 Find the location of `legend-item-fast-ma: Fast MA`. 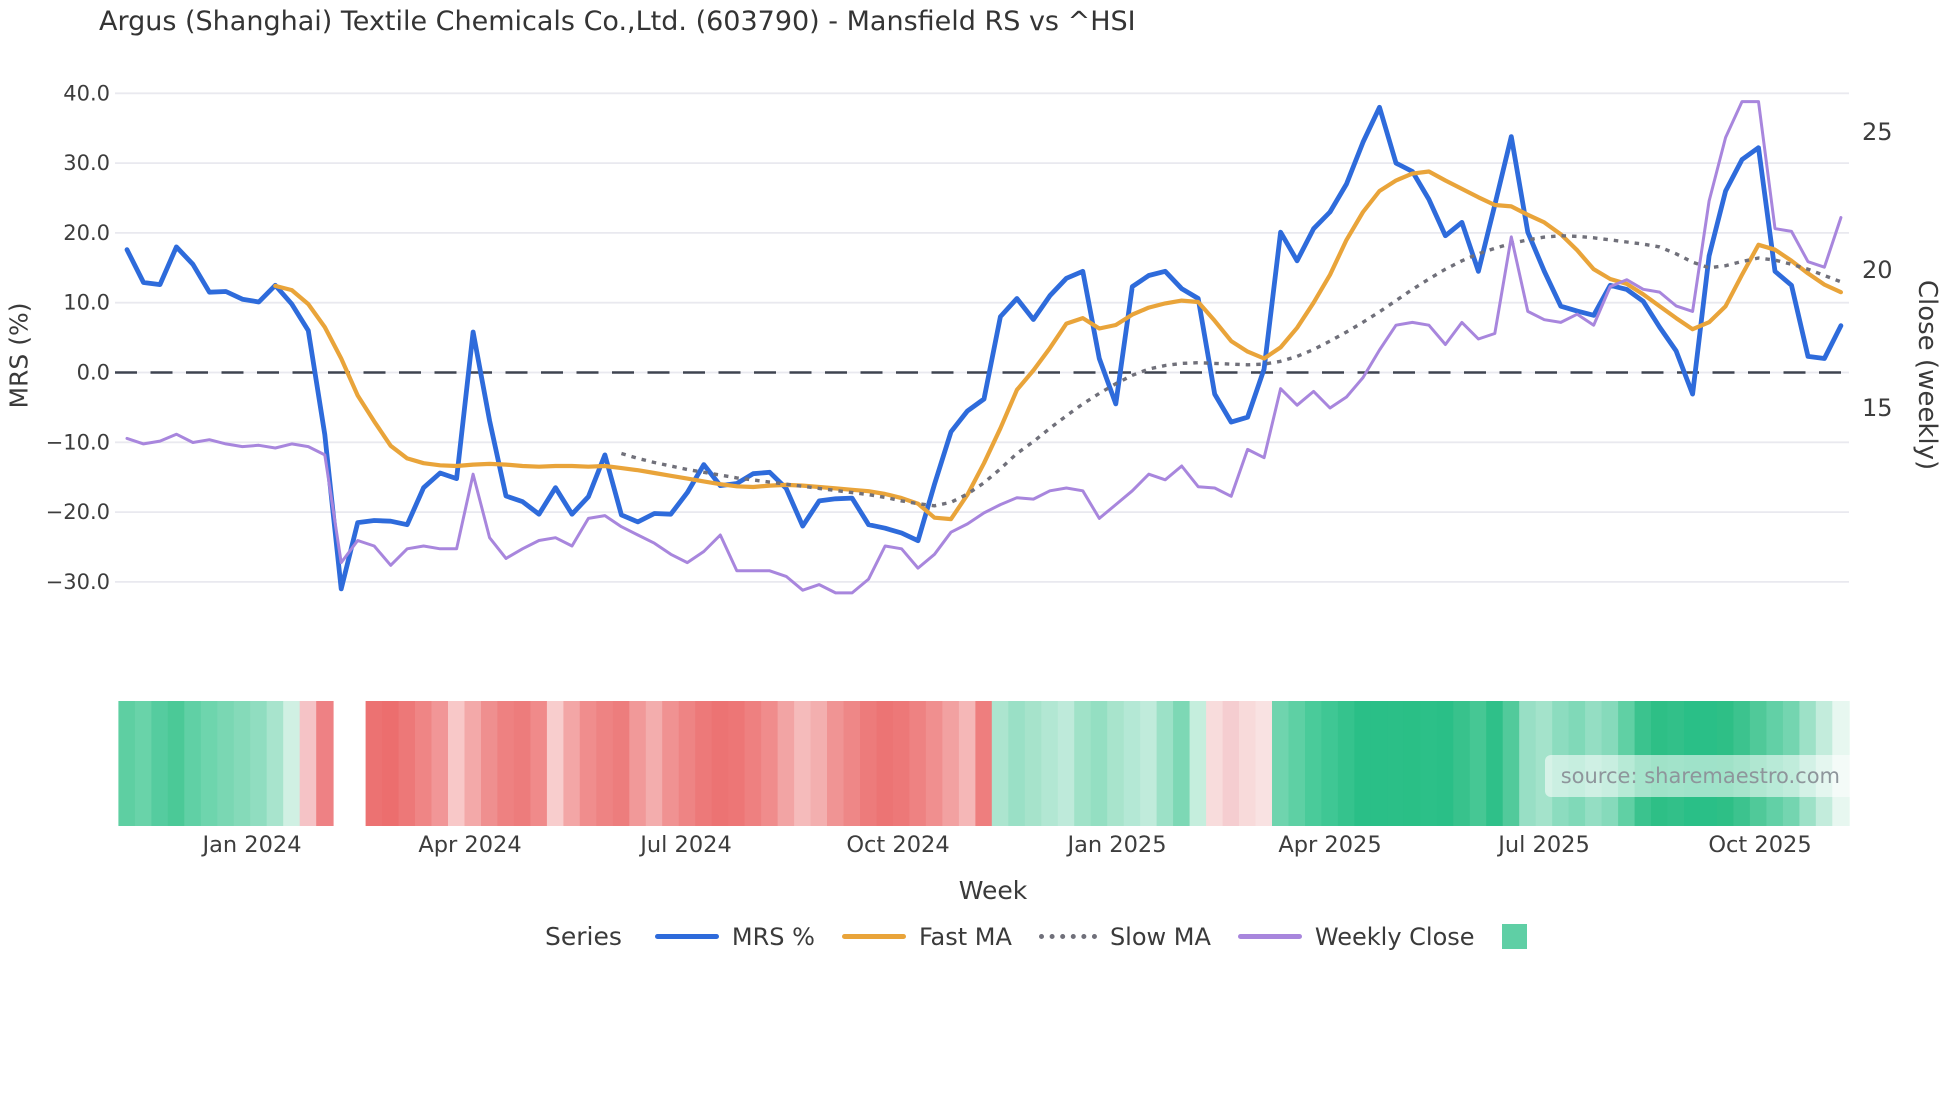

legend-item-fast-ma: Fast MA is located at coordinates (926, 936).